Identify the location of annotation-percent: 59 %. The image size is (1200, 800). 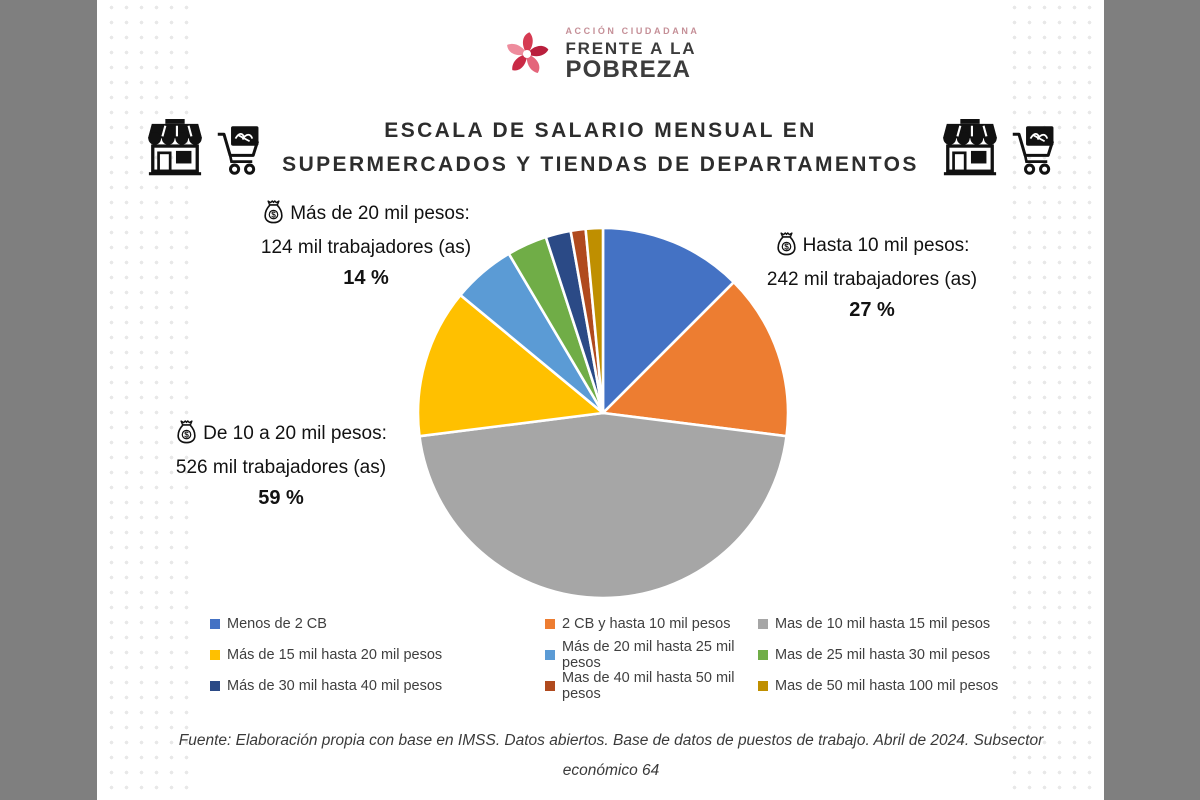
(281, 497).